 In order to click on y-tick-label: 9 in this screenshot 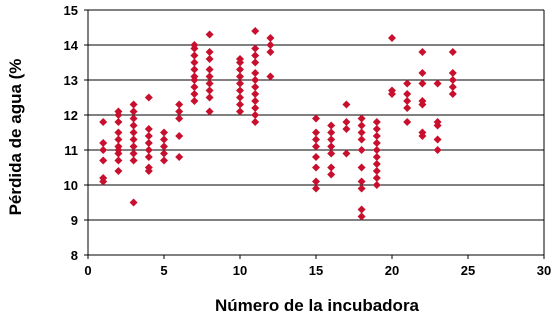, I will do `click(74, 220)`.